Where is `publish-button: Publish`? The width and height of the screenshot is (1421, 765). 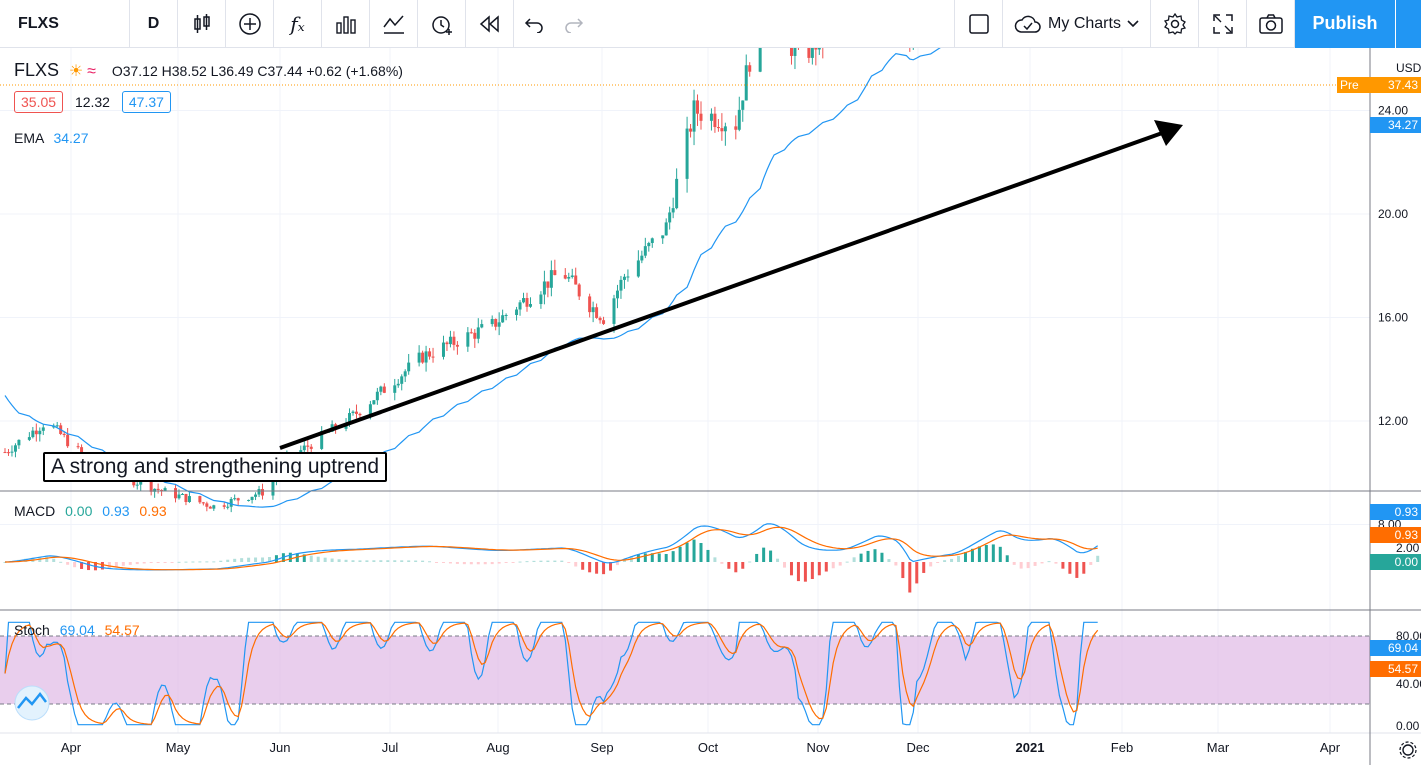
publish-button: Publish is located at coordinates (1345, 24).